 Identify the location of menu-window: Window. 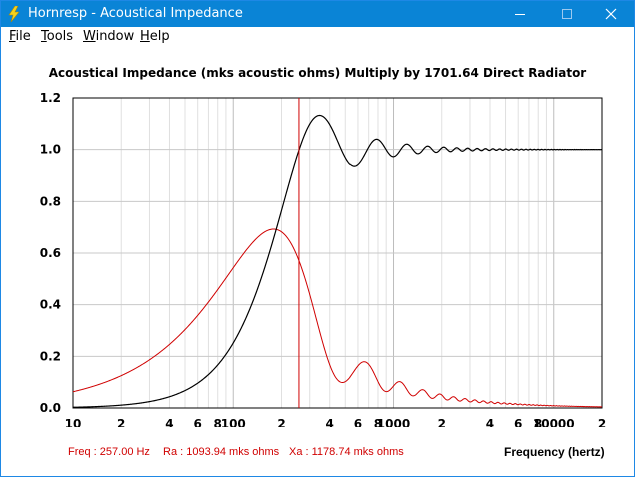
(109, 36).